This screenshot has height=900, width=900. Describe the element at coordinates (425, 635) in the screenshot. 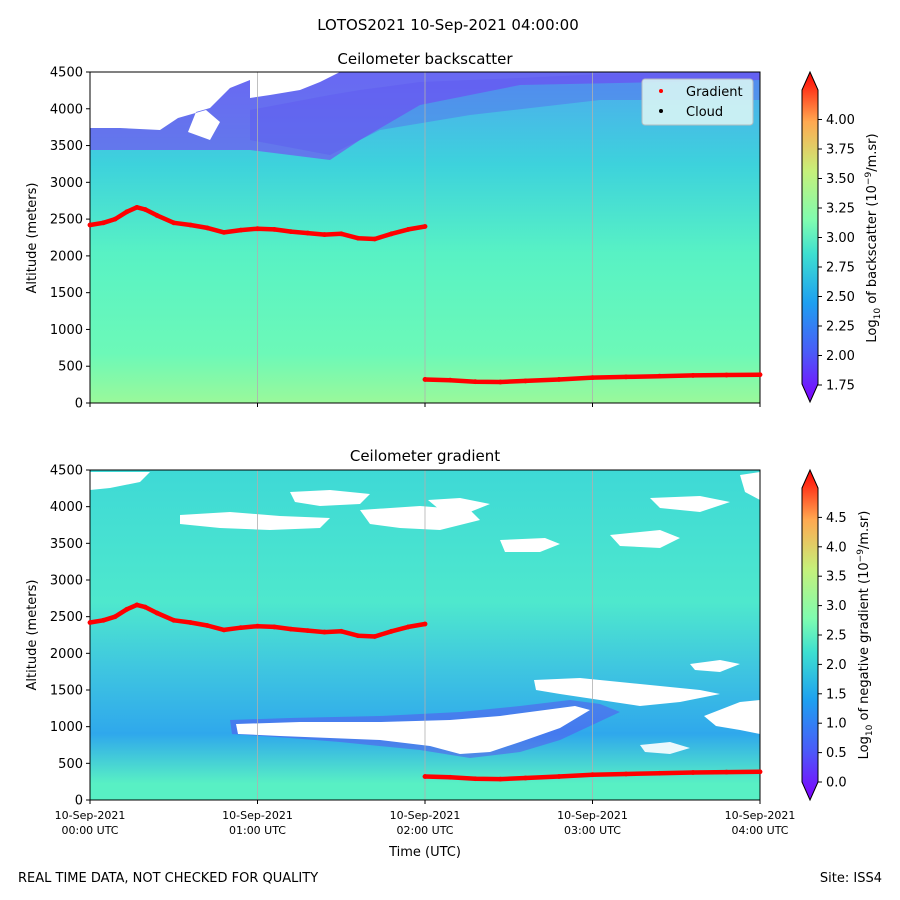

I see `panel2-x-gridlines` at that location.